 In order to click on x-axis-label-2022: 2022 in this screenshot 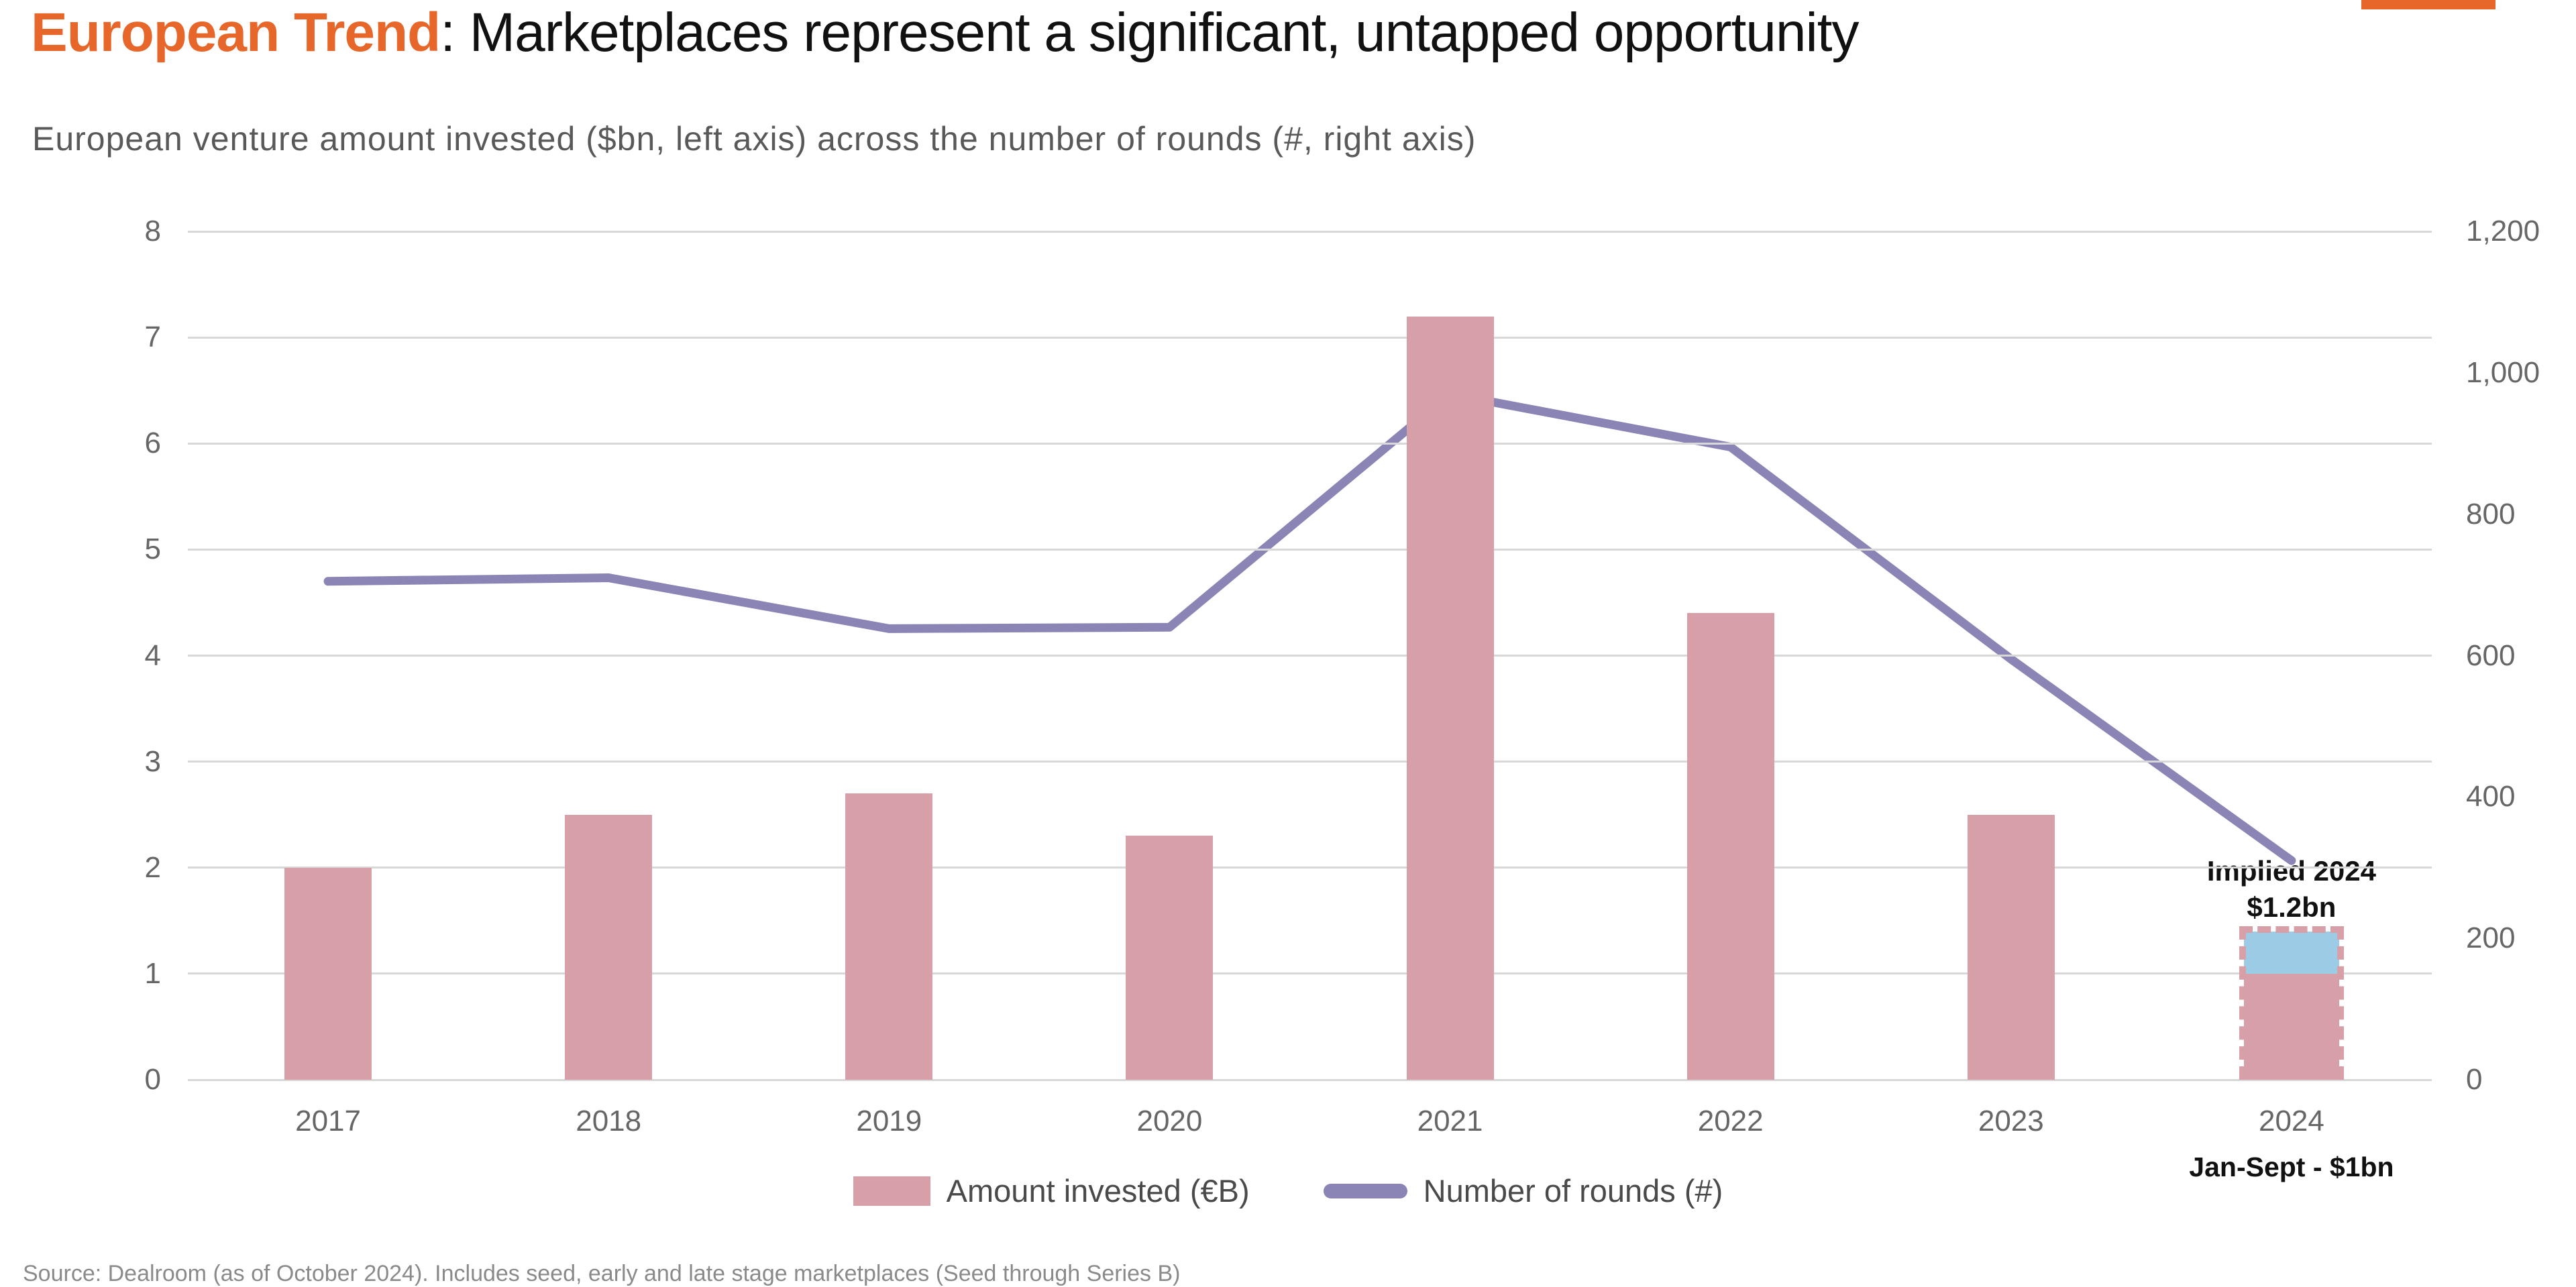, I will do `click(1730, 1121)`.